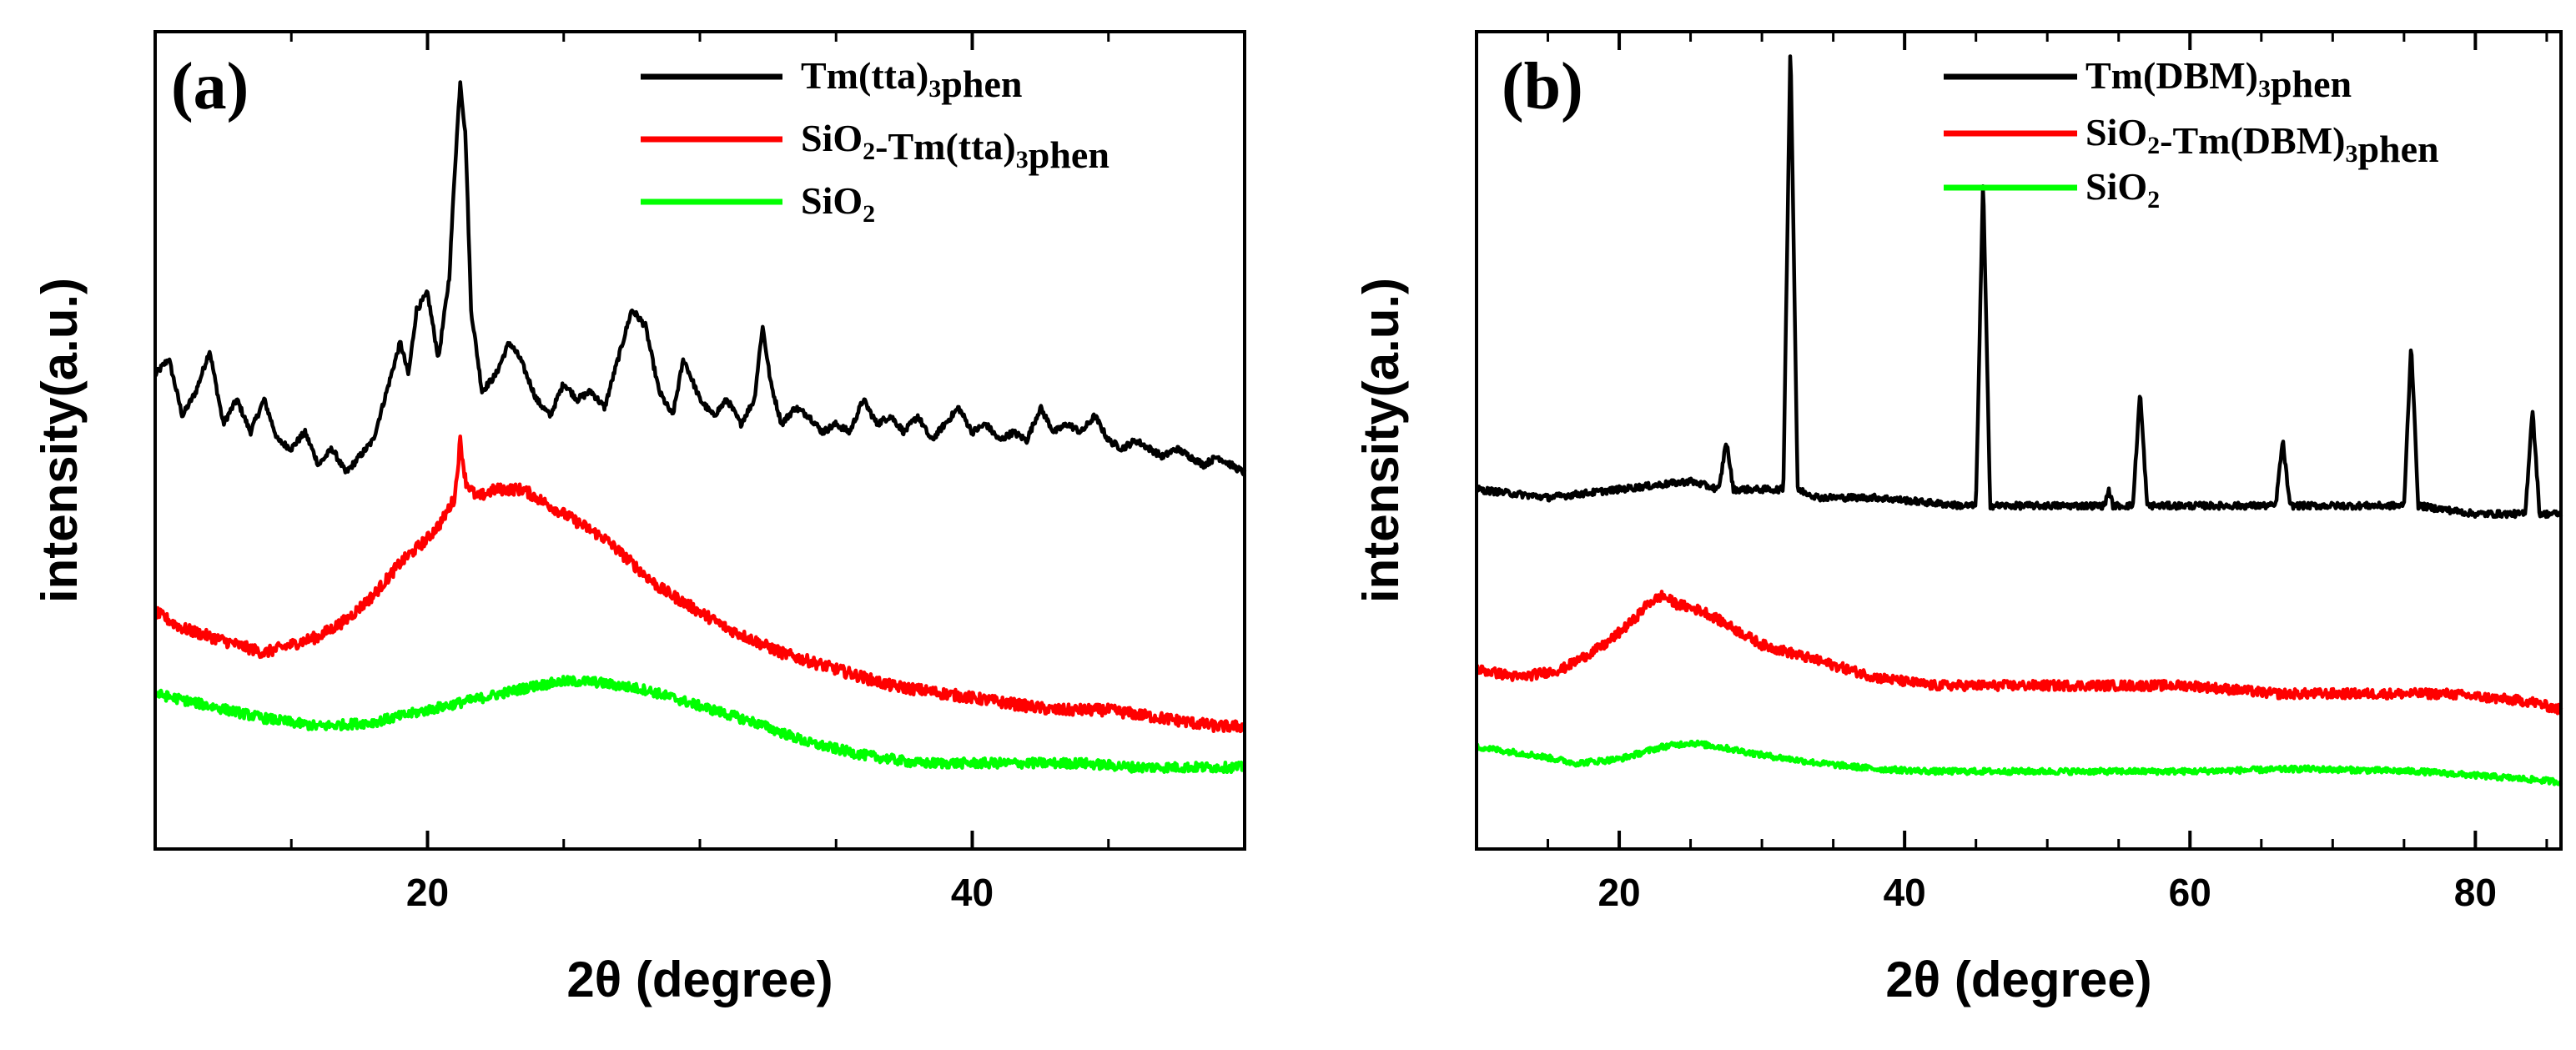 This screenshot has height=1050, width=2576. What do you see at coordinates (2218, 79) in the screenshot?
I see `legend-label-0: Tm(DBM)3phen` at bounding box center [2218, 79].